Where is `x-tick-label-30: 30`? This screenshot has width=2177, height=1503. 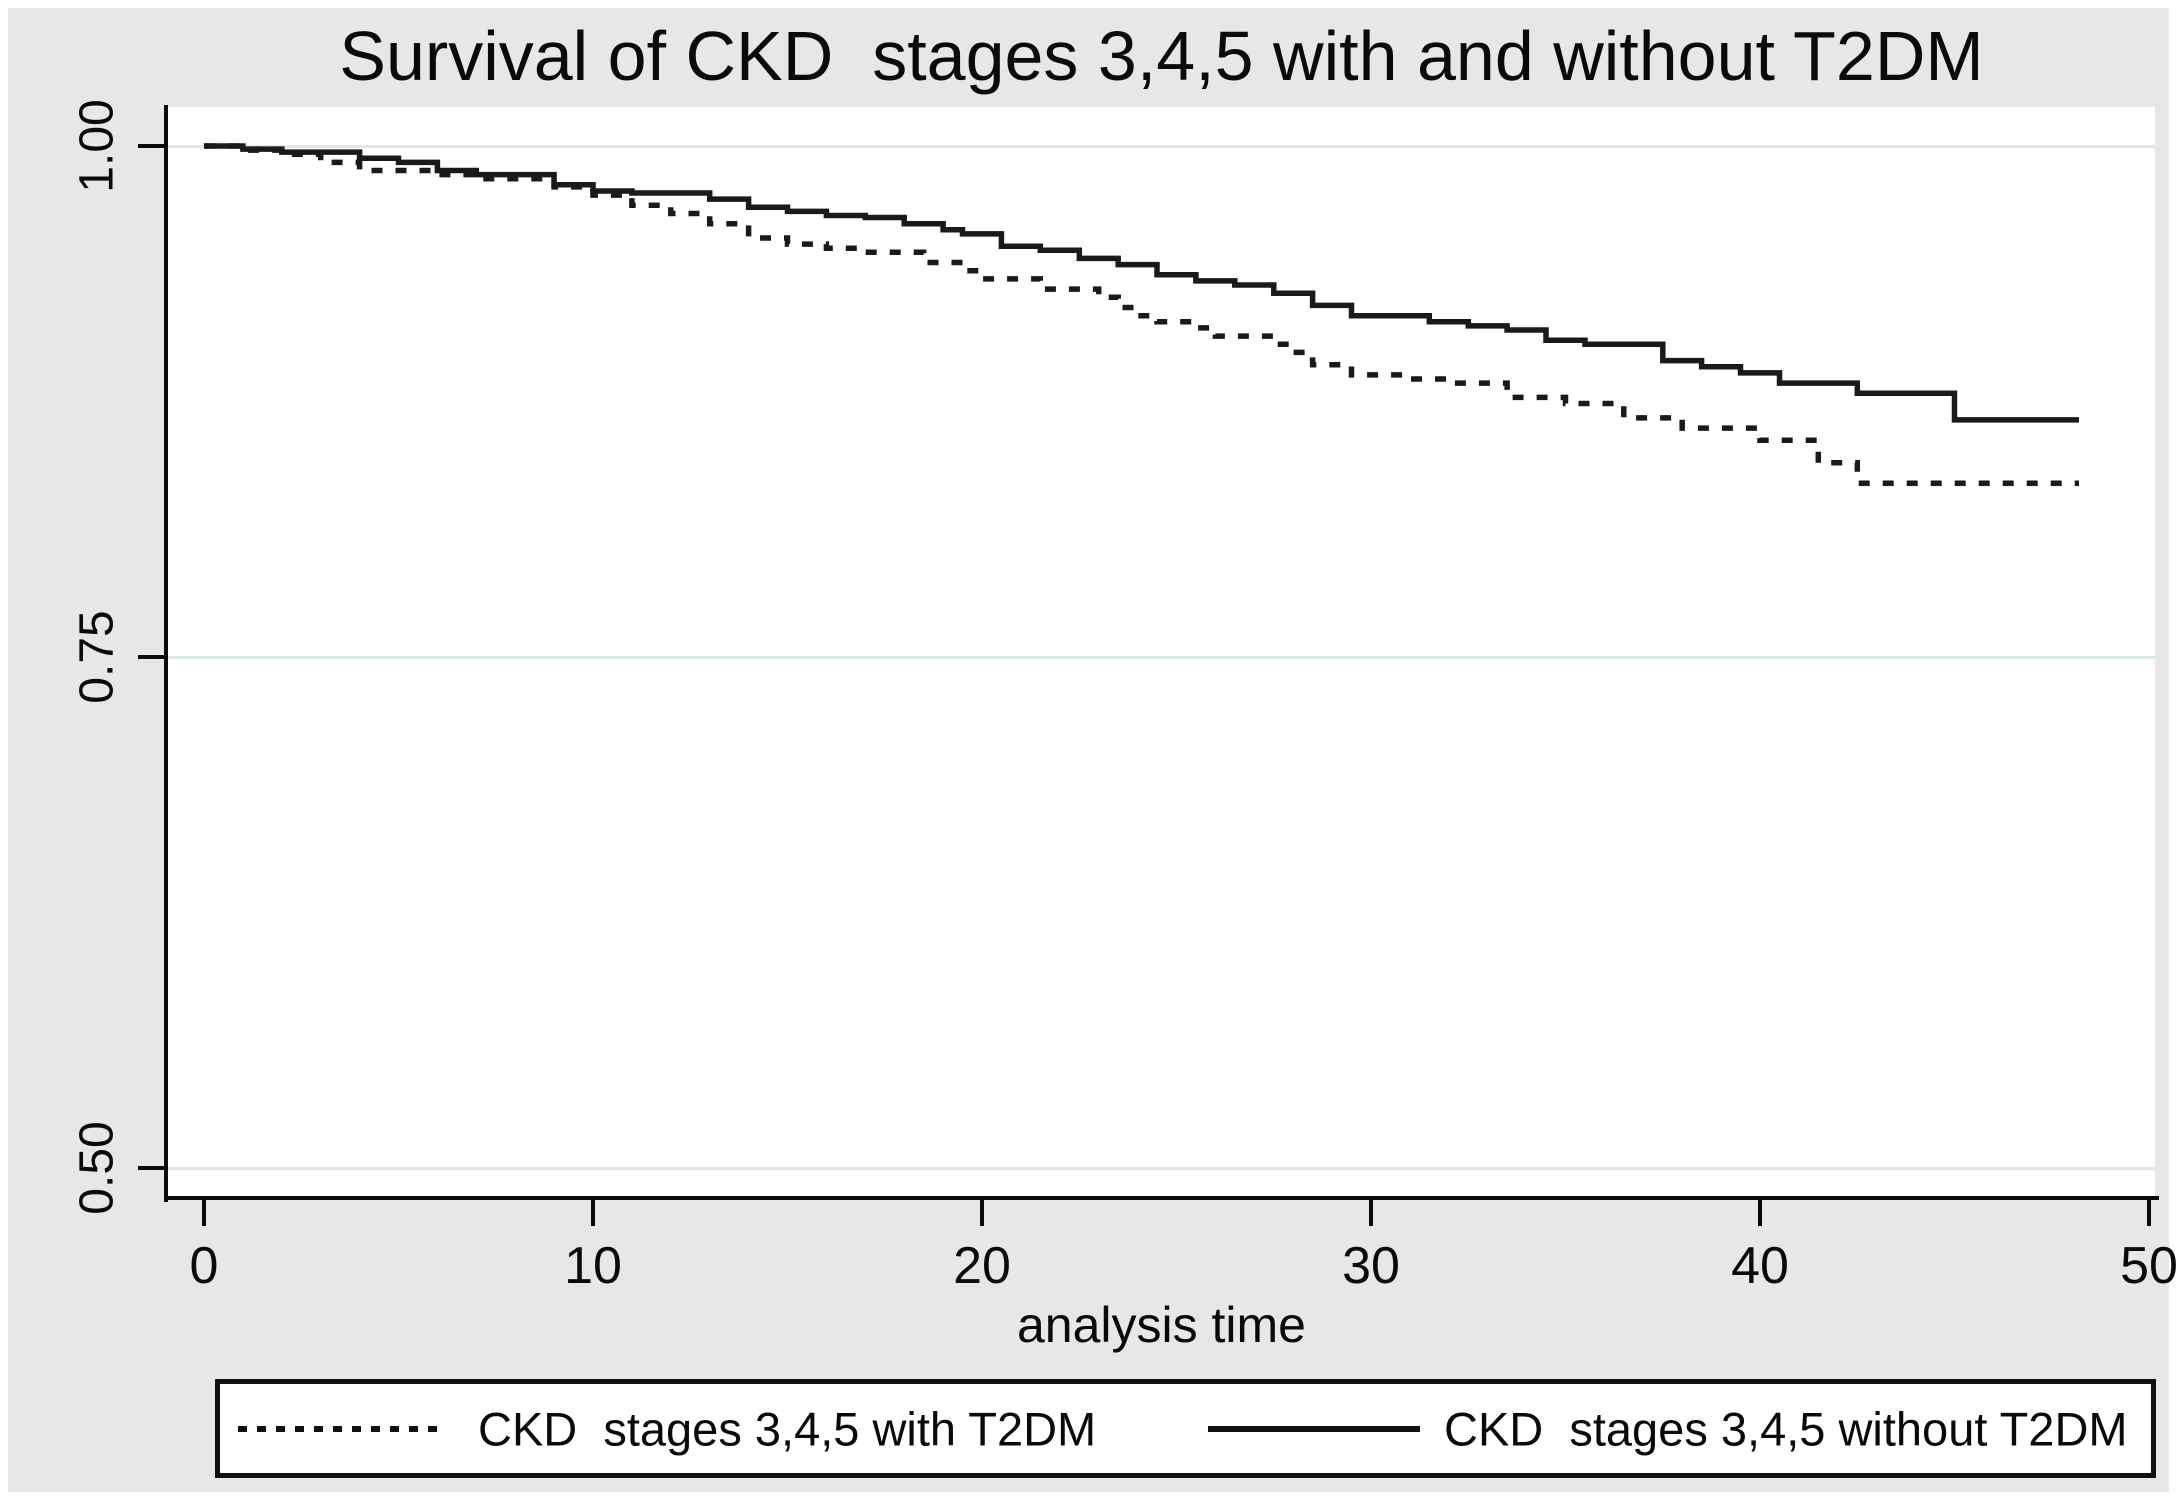 x-tick-label-30: 30 is located at coordinates (1371, 1266).